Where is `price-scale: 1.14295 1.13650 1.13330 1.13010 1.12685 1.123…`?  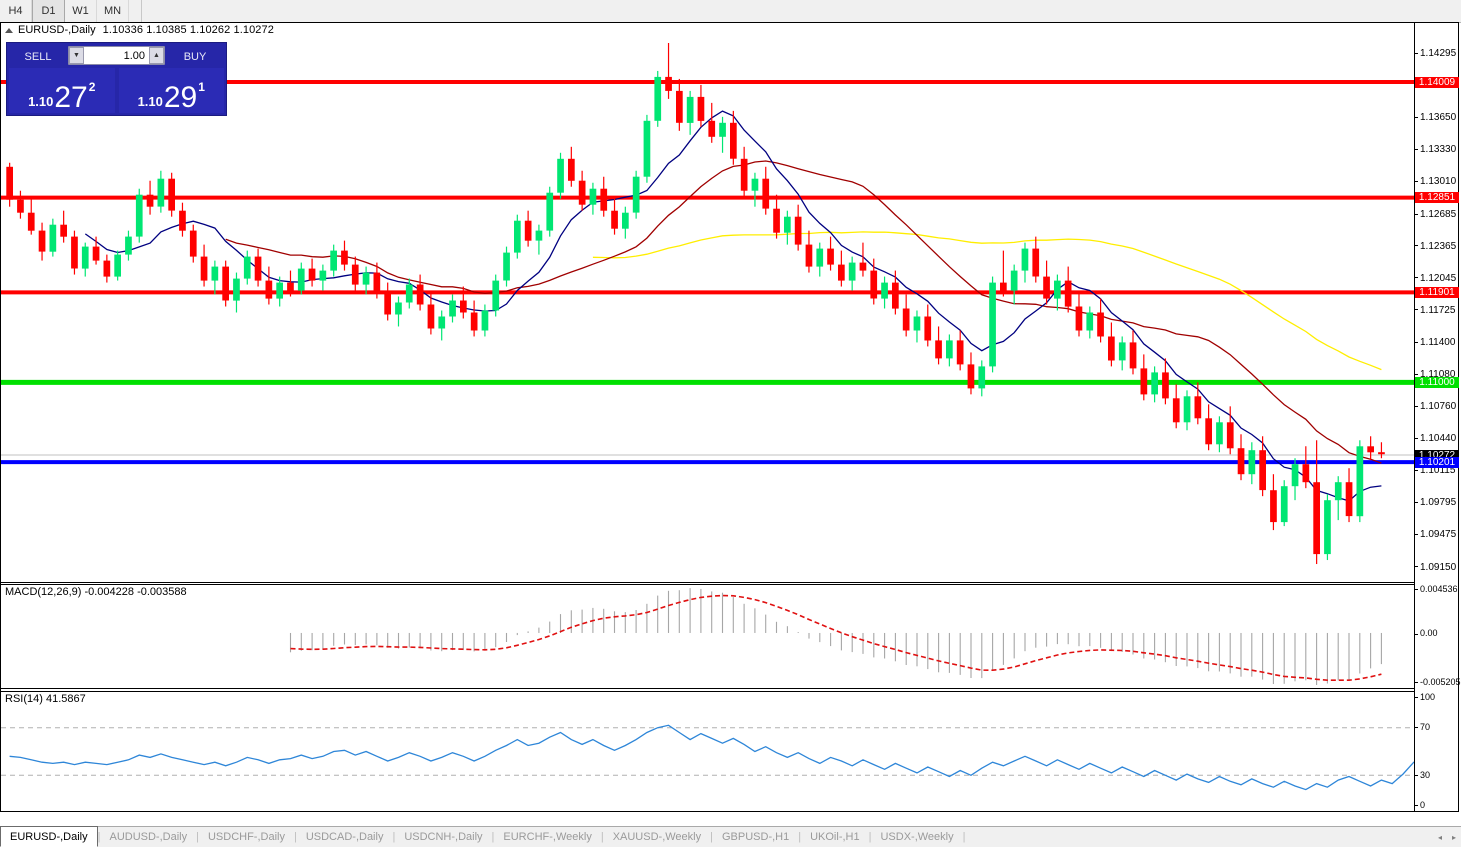 price-scale: 1.14295 1.13650 1.13330 1.13010 1.12685 1.123… is located at coordinates (1437, 417).